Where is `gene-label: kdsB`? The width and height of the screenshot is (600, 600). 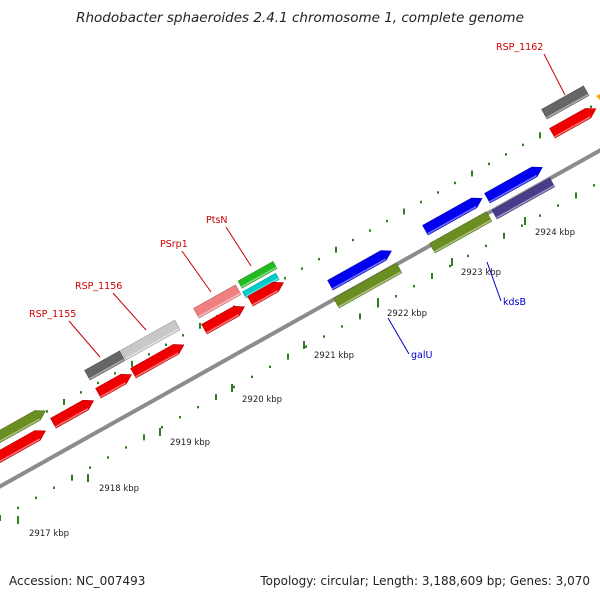
gene-label: kdsB is located at coordinates (506, 284).